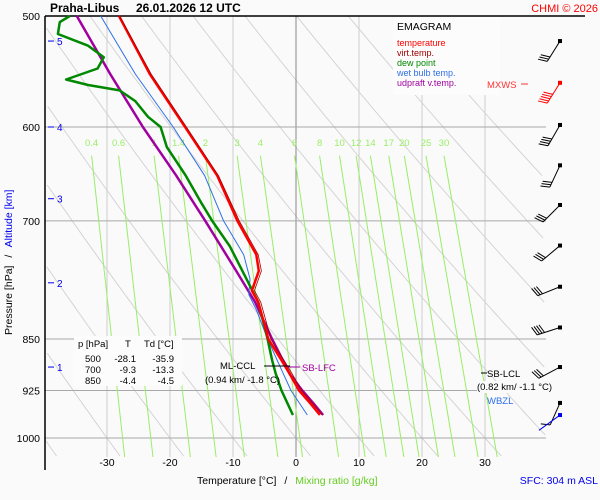 The image size is (600, 500). What do you see at coordinates (85, 8) in the screenshot?
I see `station-name: Praha-Libus` at bounding box center [85, 8].